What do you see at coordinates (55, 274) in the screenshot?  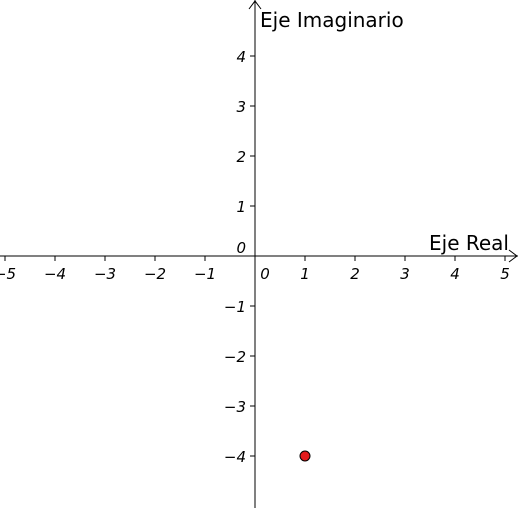 I see `x-tick-label: −4` at bounding box center [55, 274].